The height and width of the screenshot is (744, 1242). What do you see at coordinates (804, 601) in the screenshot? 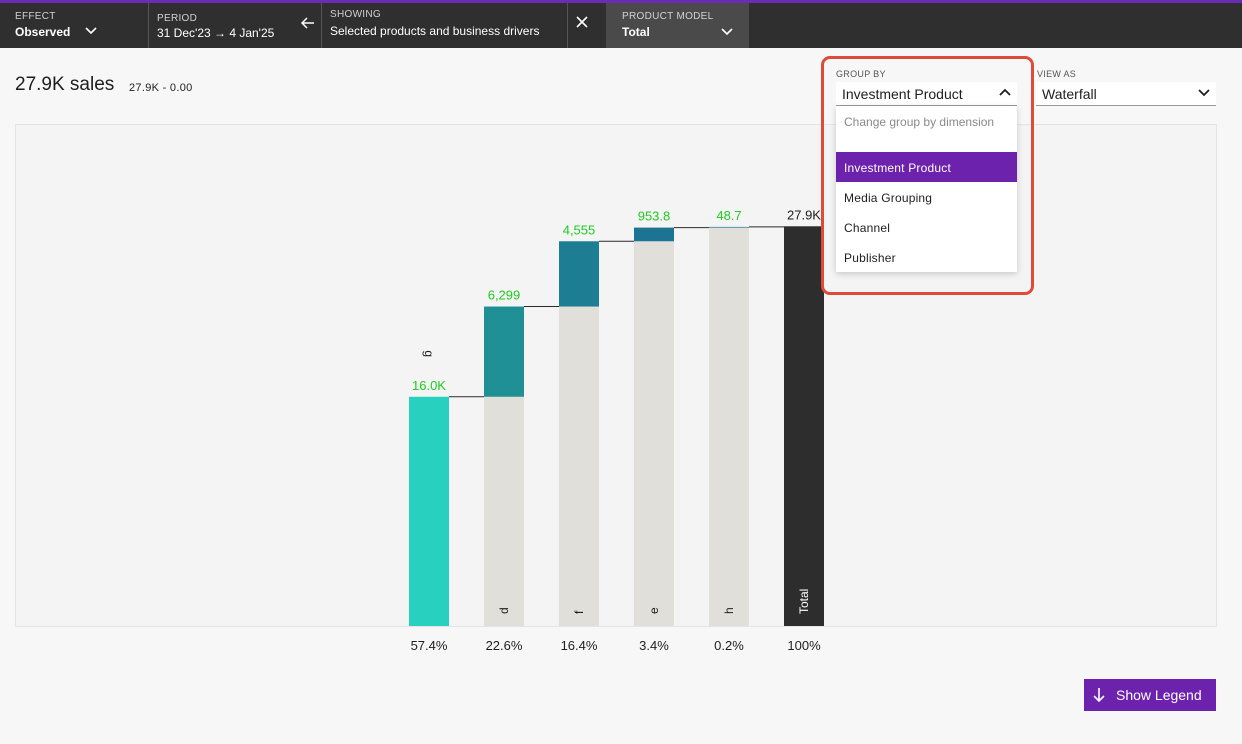
I see `category-label-Total: Total` at bounding box center [804, 601].